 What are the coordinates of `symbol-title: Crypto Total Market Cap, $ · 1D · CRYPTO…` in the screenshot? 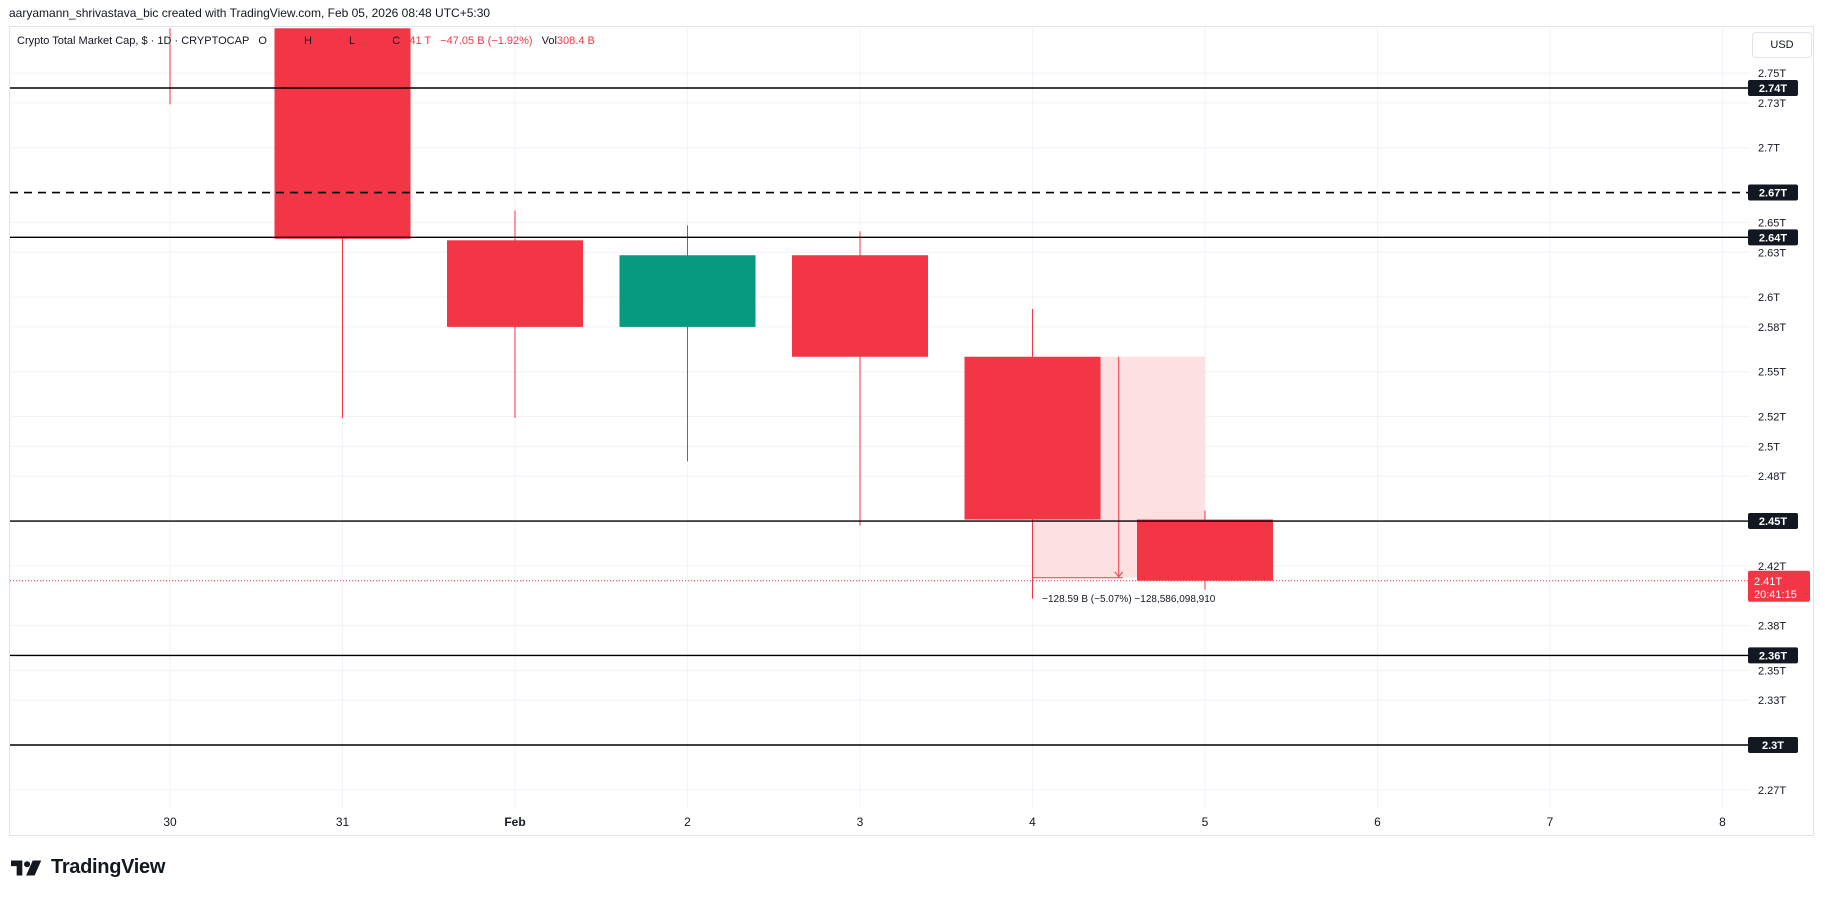 It's located at (133, 41).